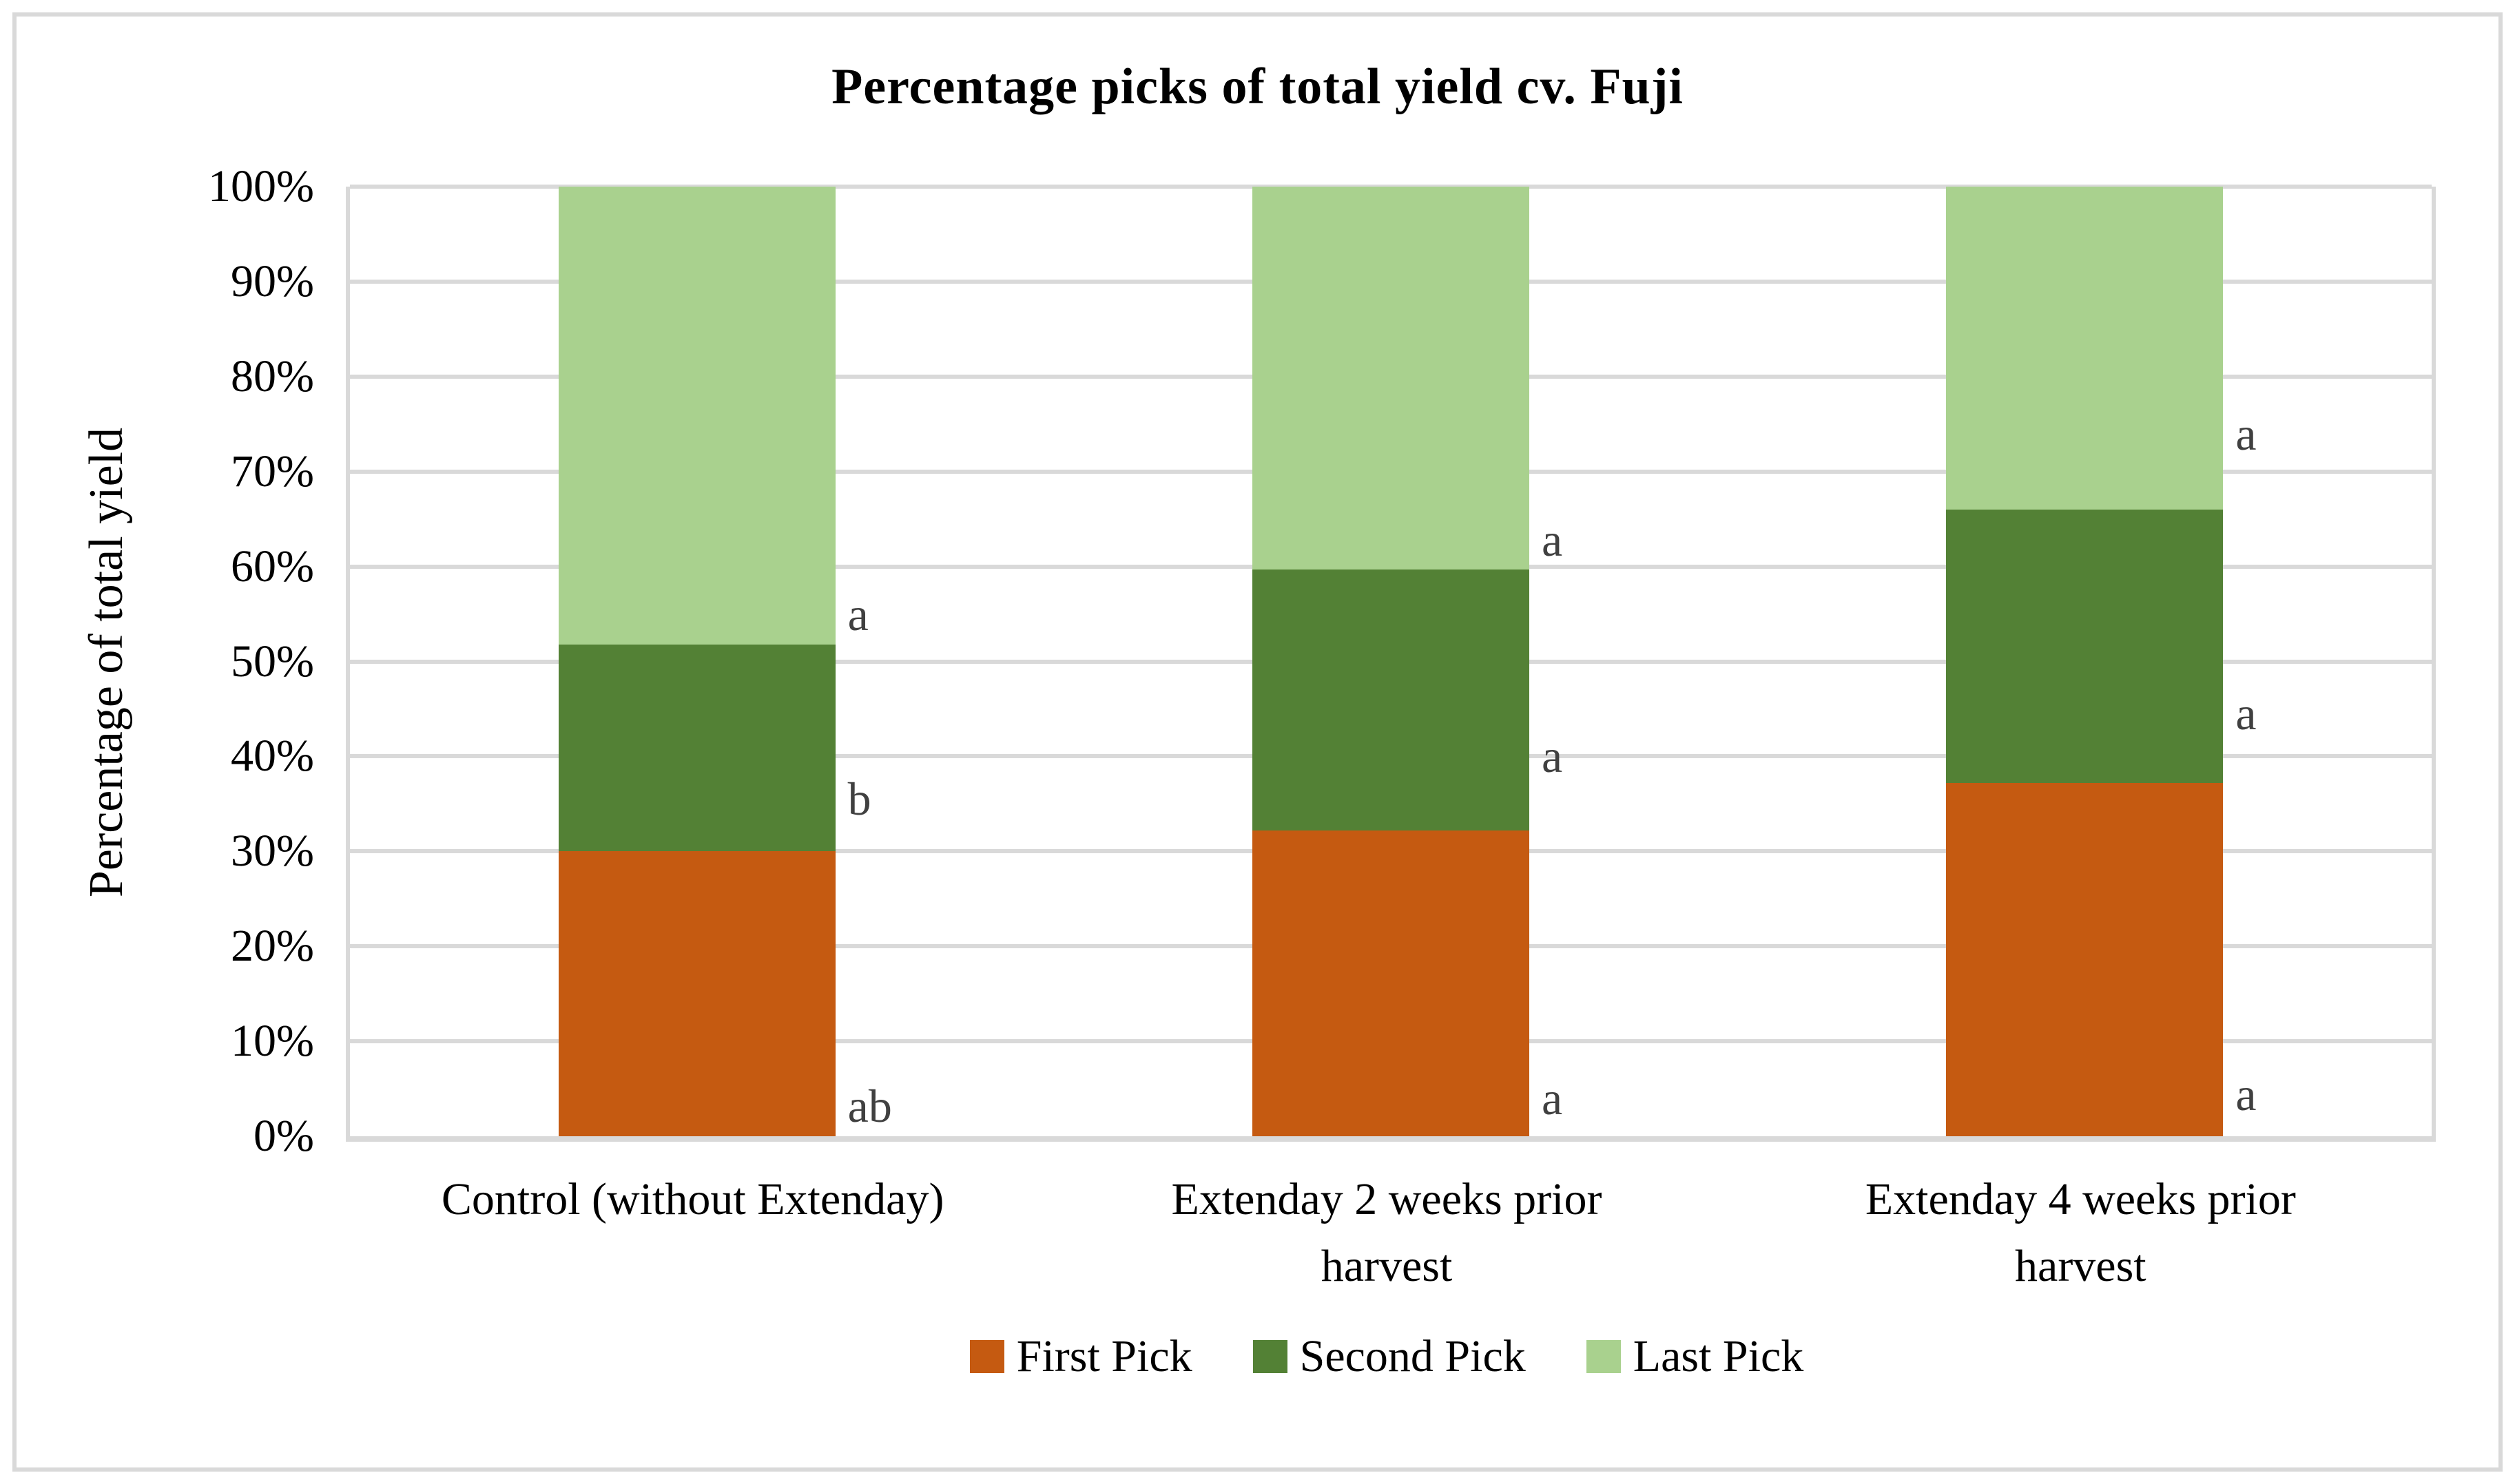 The width and height of the screenshot is (2515, 1484). I want to click on y-tick-label: 50%, so click(272, 662).